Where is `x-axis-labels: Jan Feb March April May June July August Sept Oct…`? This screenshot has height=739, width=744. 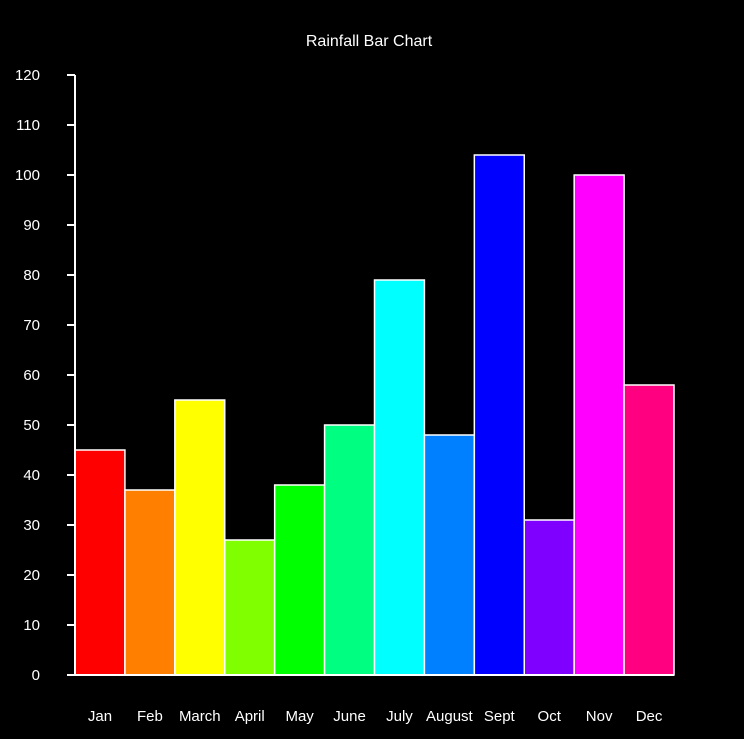
x-axis-labels: Jan Feb March April May June July August Sept Oct… is located at coordinates (375, 716).